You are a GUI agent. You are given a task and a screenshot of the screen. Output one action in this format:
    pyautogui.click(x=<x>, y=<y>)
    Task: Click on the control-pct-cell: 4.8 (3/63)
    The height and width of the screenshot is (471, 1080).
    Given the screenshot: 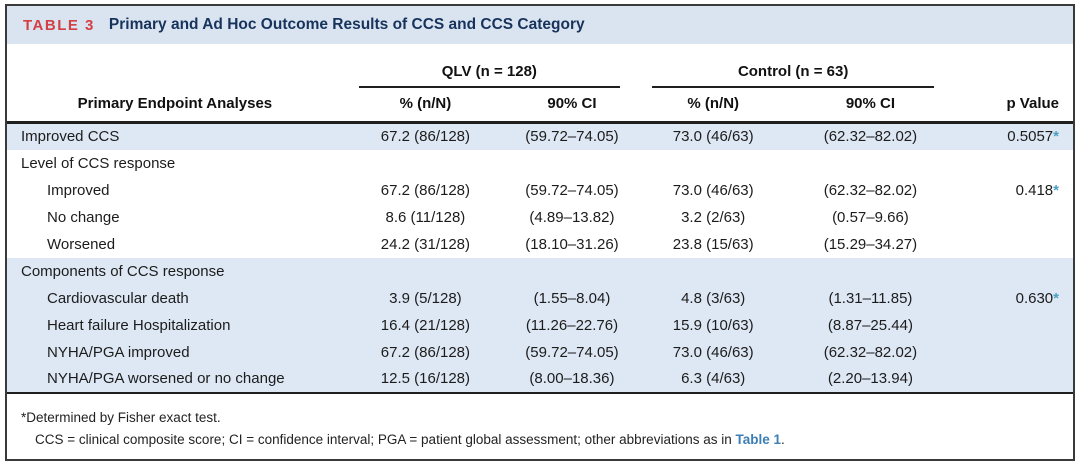 What is the action you would take?
    pyautogui.click(x=713, y=298)
    